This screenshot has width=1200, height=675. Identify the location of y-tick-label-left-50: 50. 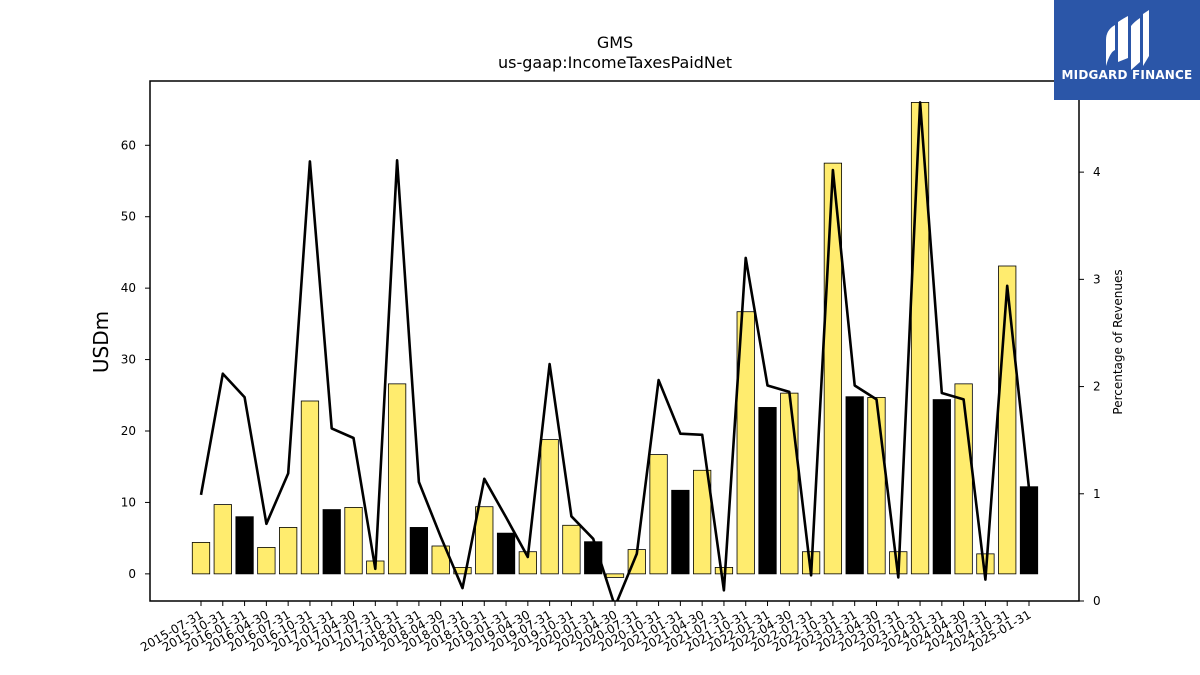
(128, 217).